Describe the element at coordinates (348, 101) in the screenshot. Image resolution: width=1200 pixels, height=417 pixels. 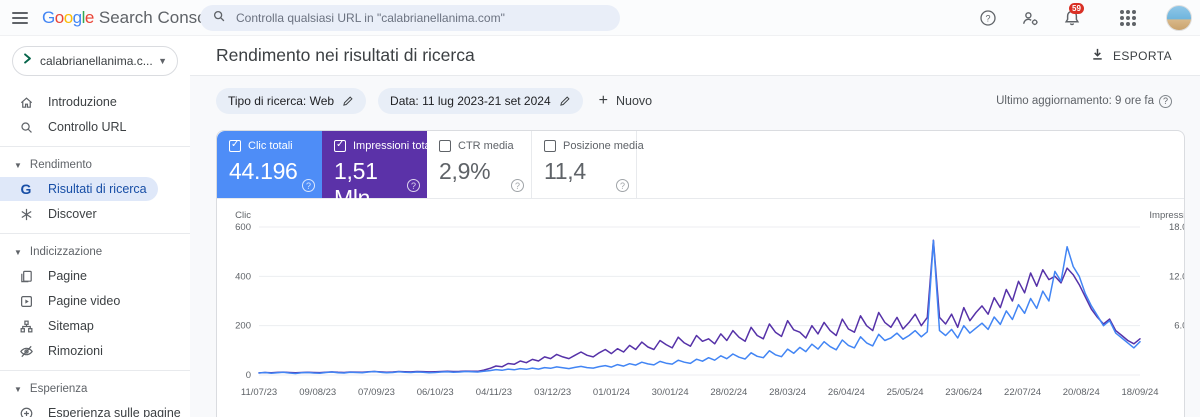
I see `edit-pencil-icon` at that location.